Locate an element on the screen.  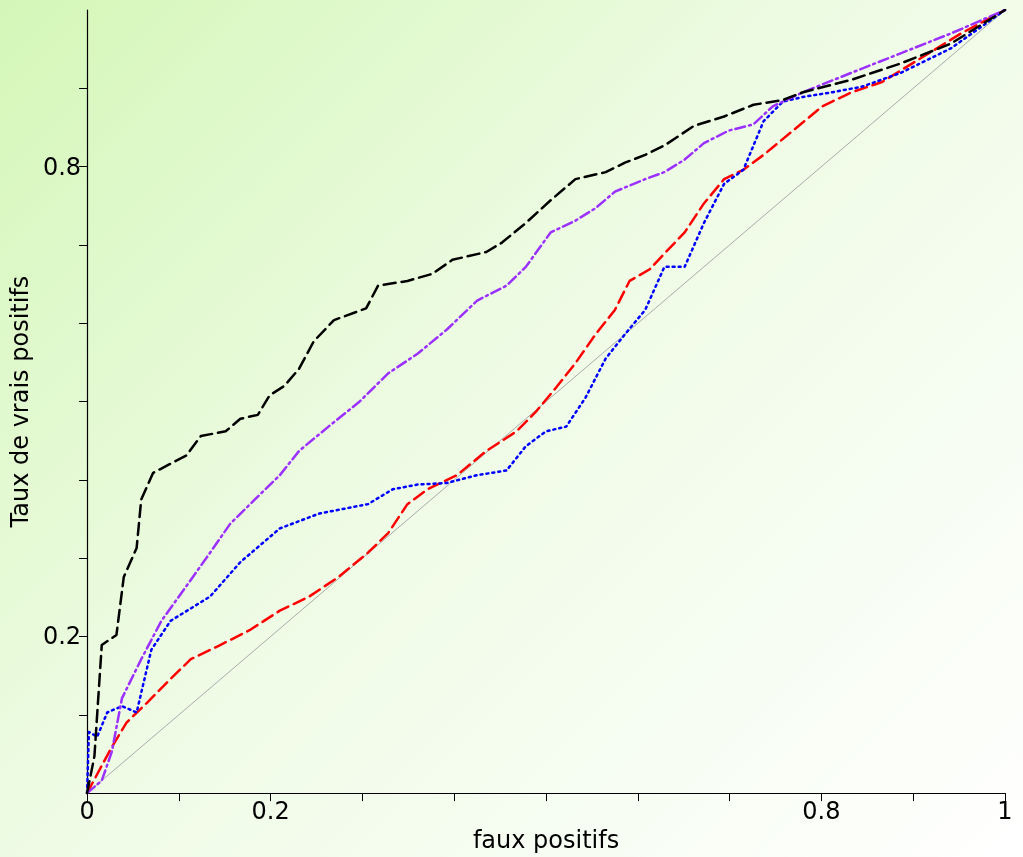
x-tick-label: 0 is located at coordinates (87, 811).